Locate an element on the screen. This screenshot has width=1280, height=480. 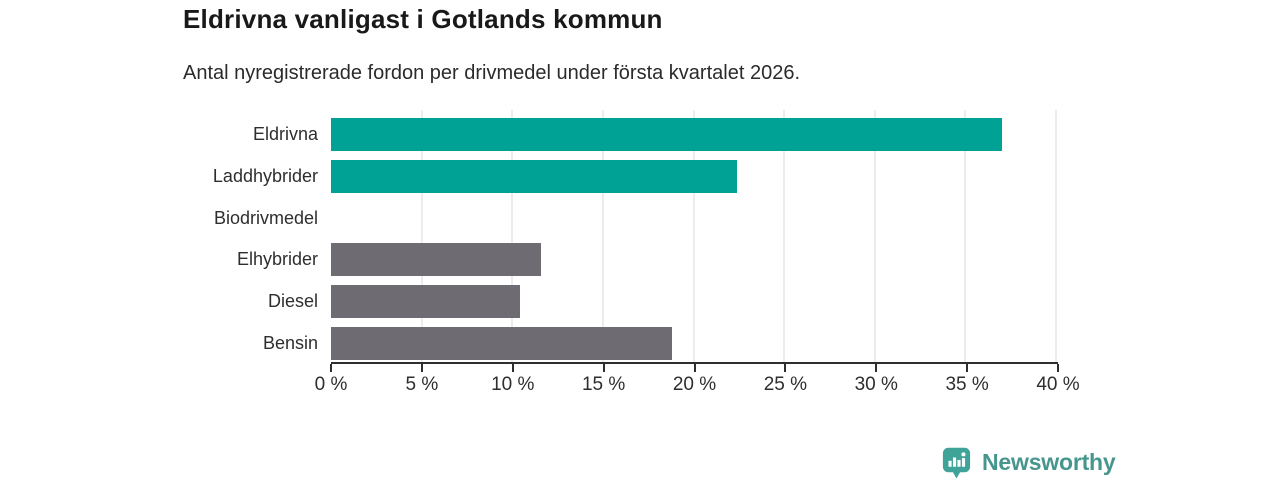
tick-label: 15 % is located at coordinates (603, 384).